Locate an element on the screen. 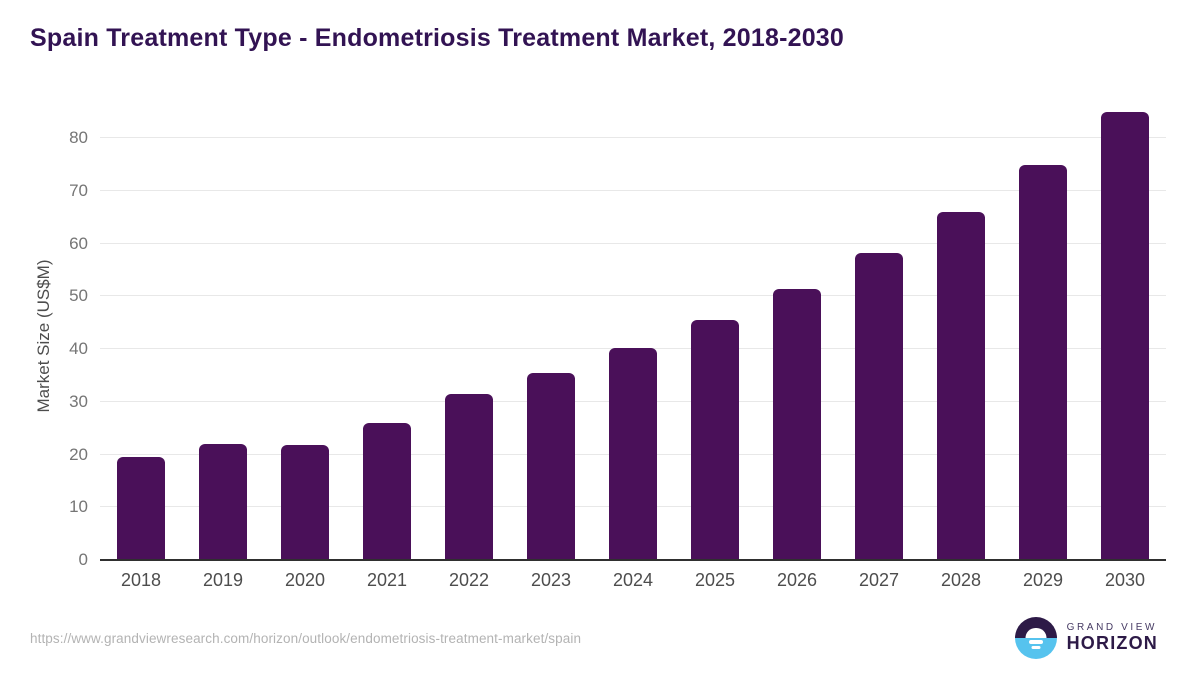 Image resolution: width=1200 pixels, height=675 pixels. x-tick-2027: 2027 is located at coordinates (879, 580).